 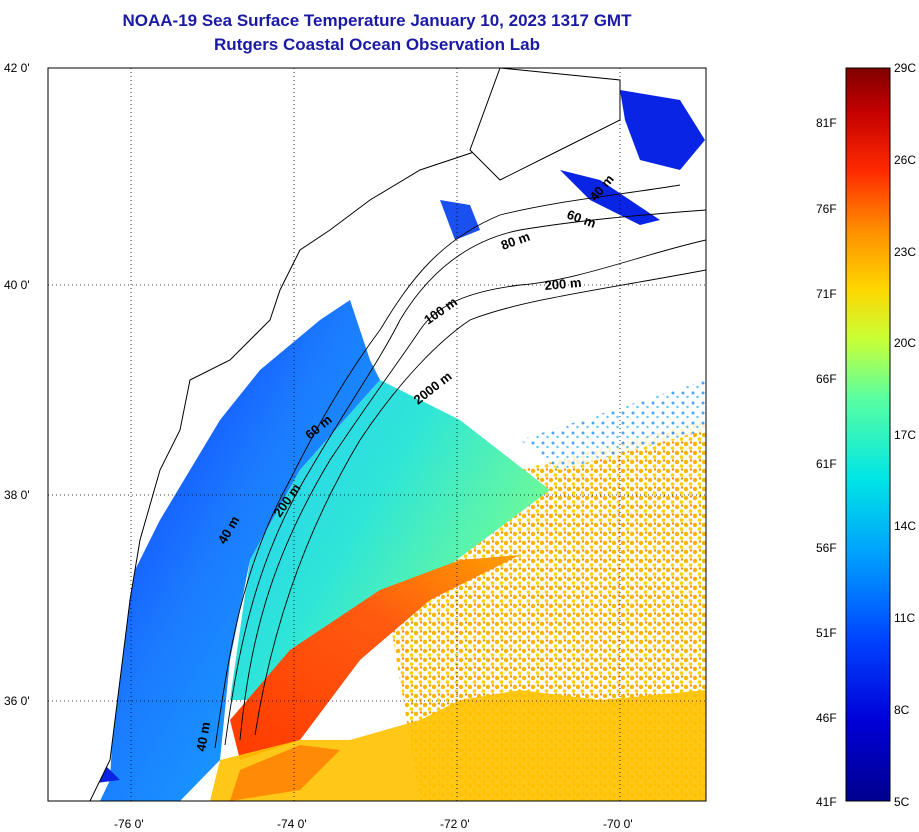 What do you see at coordinates (826, 379) in the screenshot?
I see `f-label-66: 66F` at bounding box center [826, 379].